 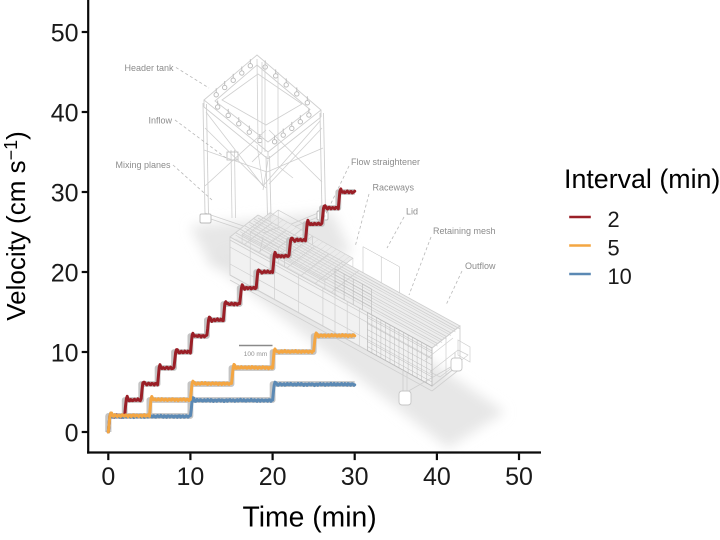 I want to click on svg-text: Flow straightener, so click(x=385, y=162).